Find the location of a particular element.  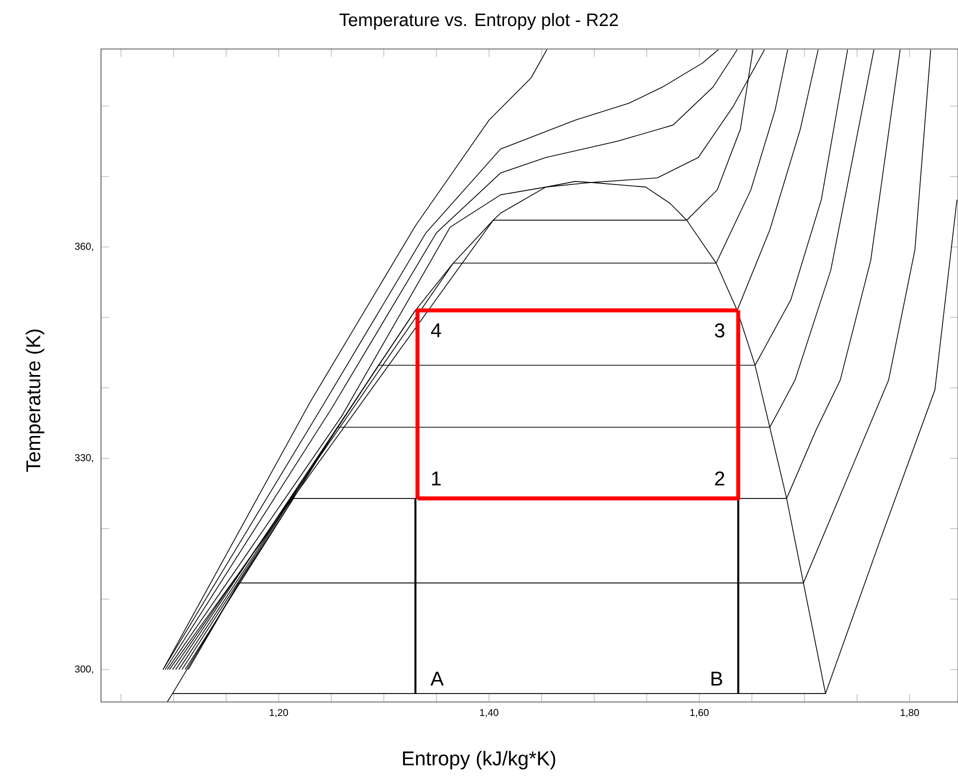

annotation: 3 is located at coordinates (719, 330).